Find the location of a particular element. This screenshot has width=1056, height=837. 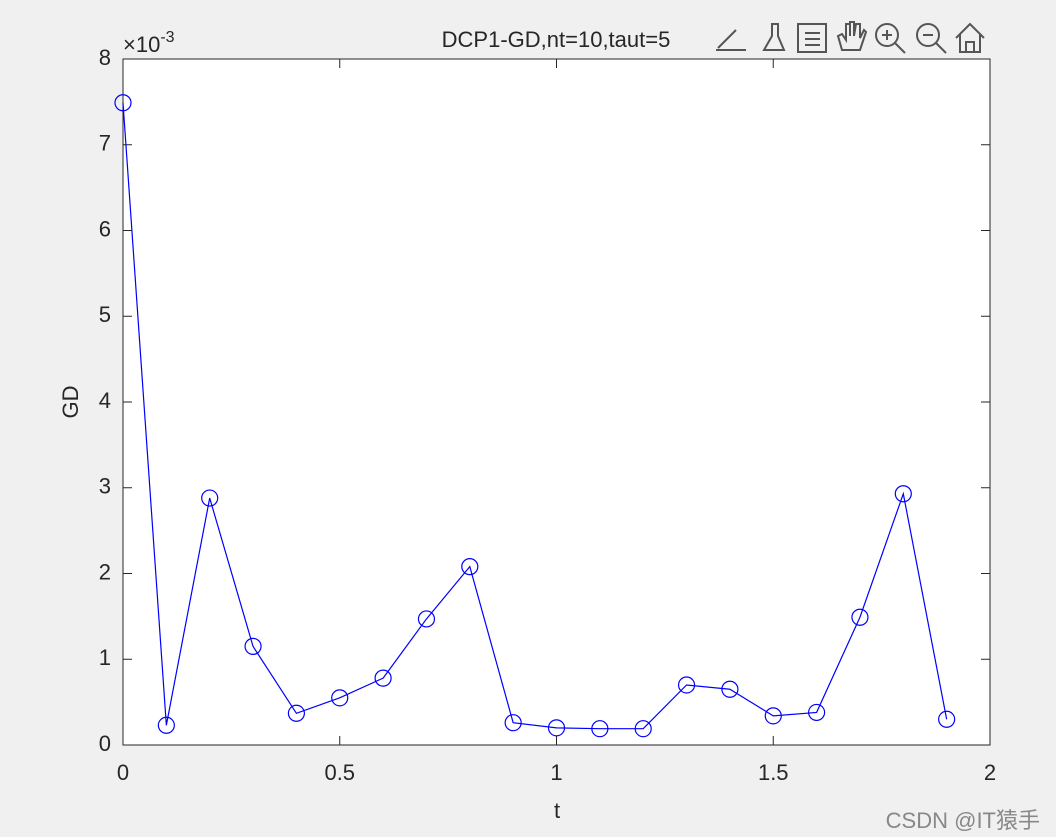

x-tick-label: 1 is located at coordinates (556, 772).